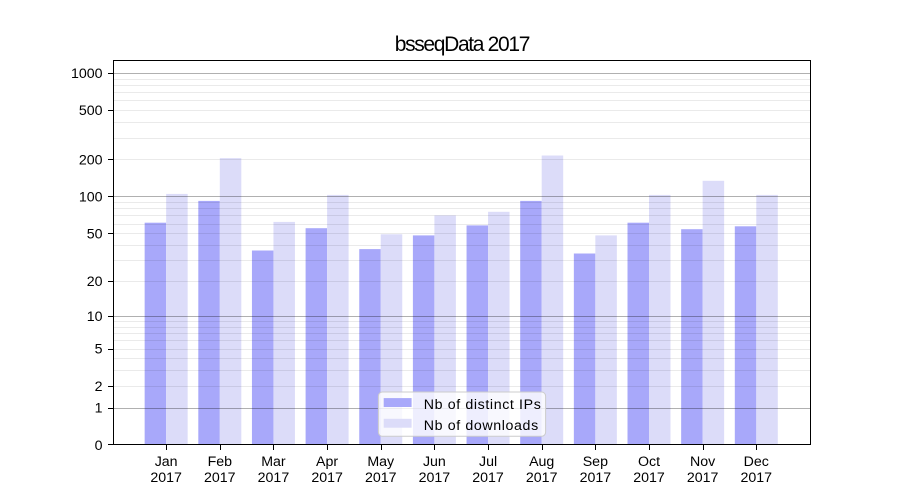  What do you see at coordinates (541, 462) in the screenshot?
I see `svg-text: Aug` at bounding box center [541, 462].